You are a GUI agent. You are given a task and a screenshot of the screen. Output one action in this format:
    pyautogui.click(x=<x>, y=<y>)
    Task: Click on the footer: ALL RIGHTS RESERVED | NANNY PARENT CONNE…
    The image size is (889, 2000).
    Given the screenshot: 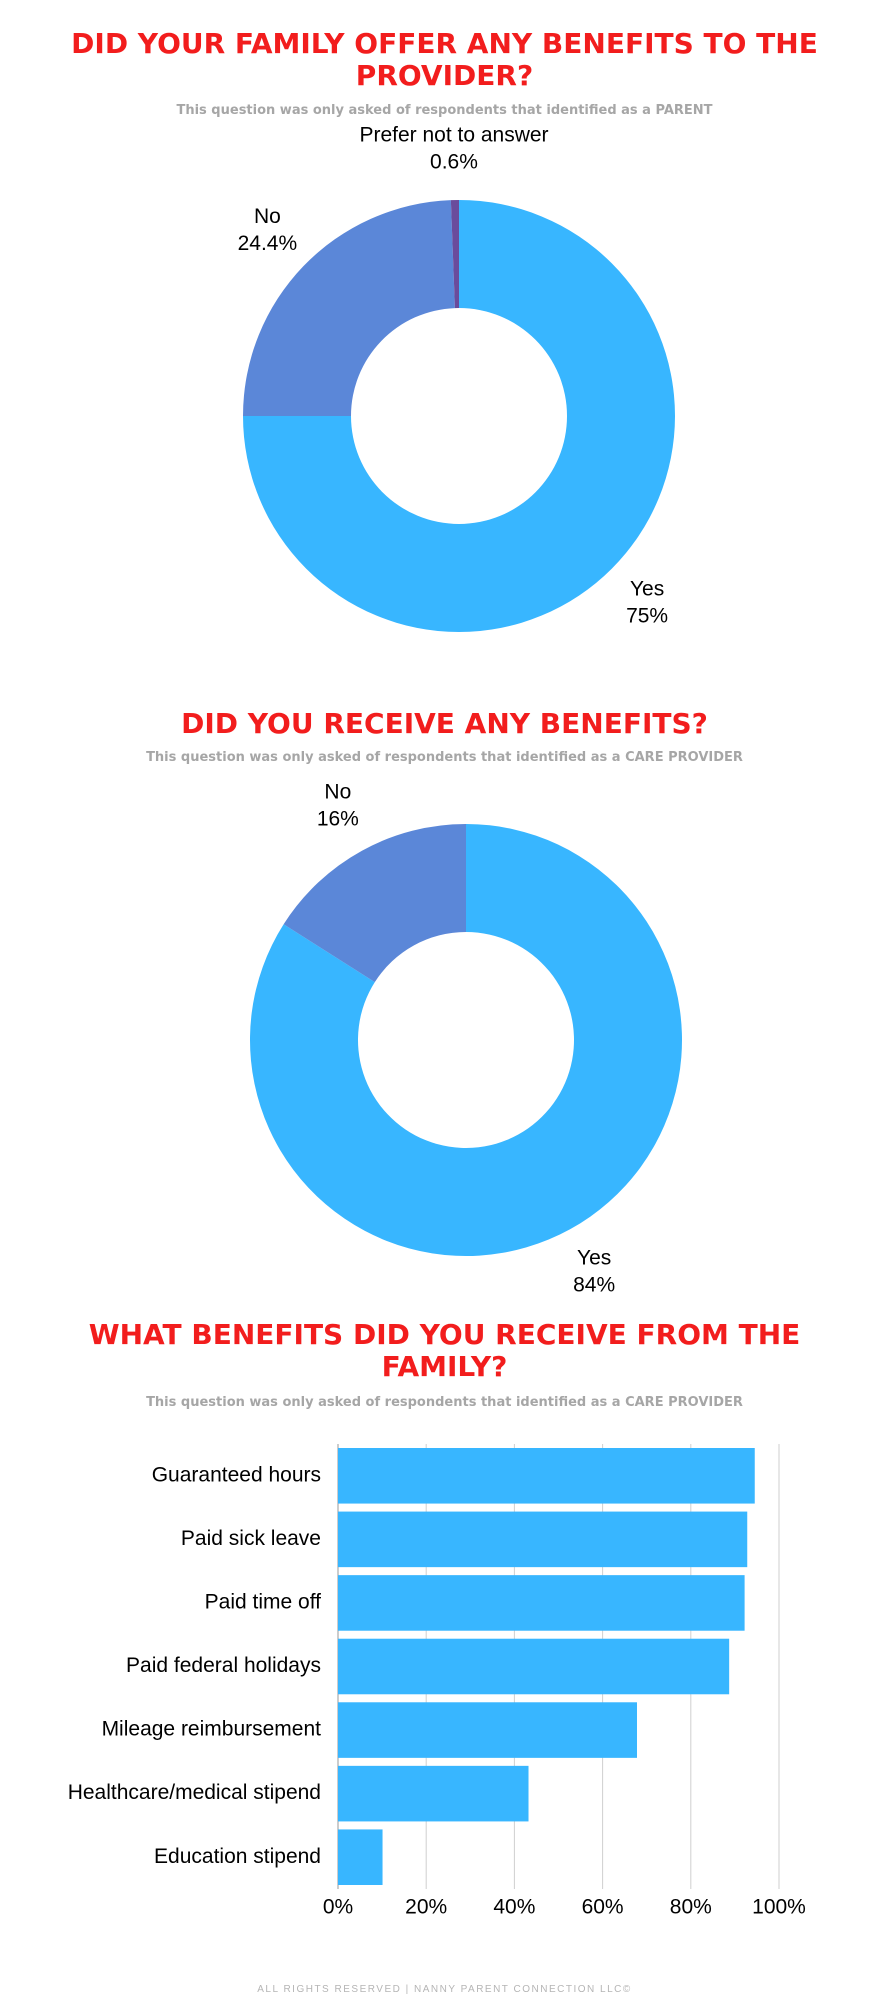 What is the action you would take?
    pyautogui.click(x=444, y=1989)
    